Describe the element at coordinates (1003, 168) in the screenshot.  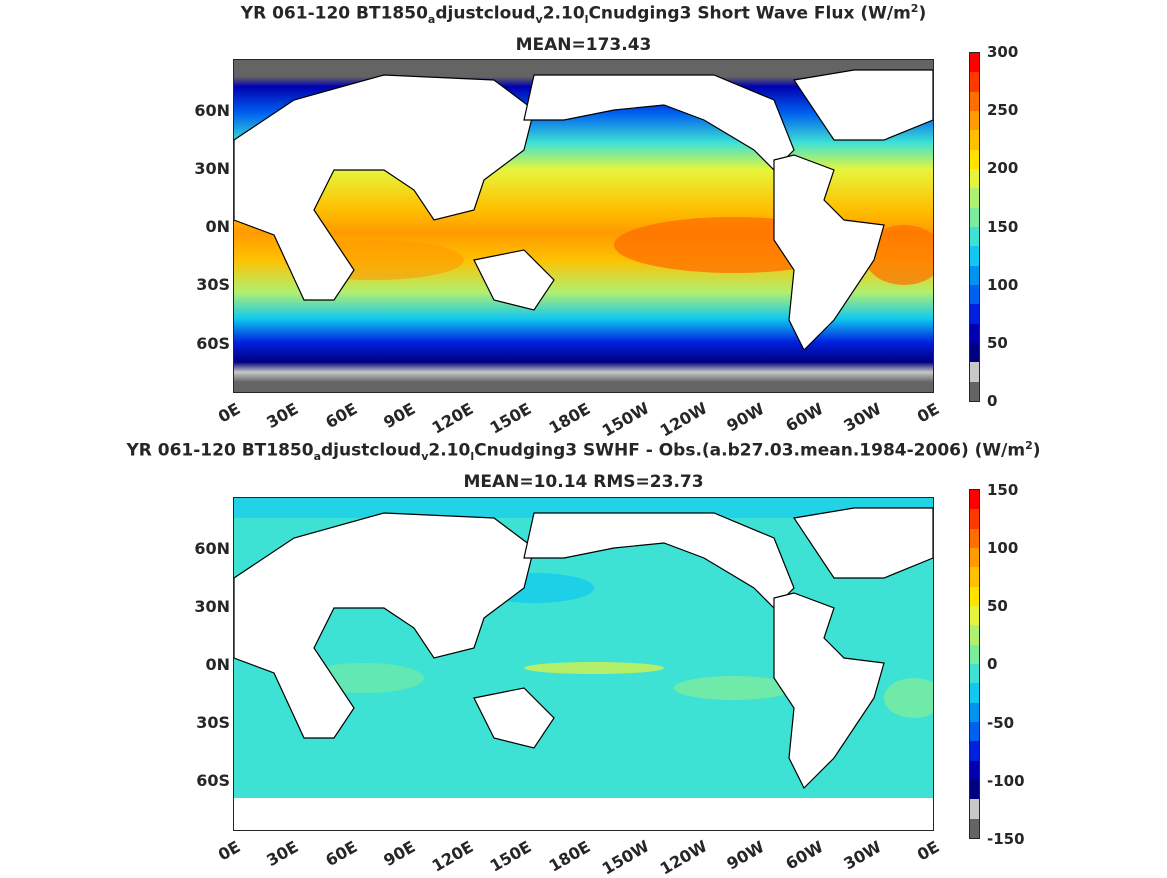
I see `panel1-colorbar-tick: 200` at that location.